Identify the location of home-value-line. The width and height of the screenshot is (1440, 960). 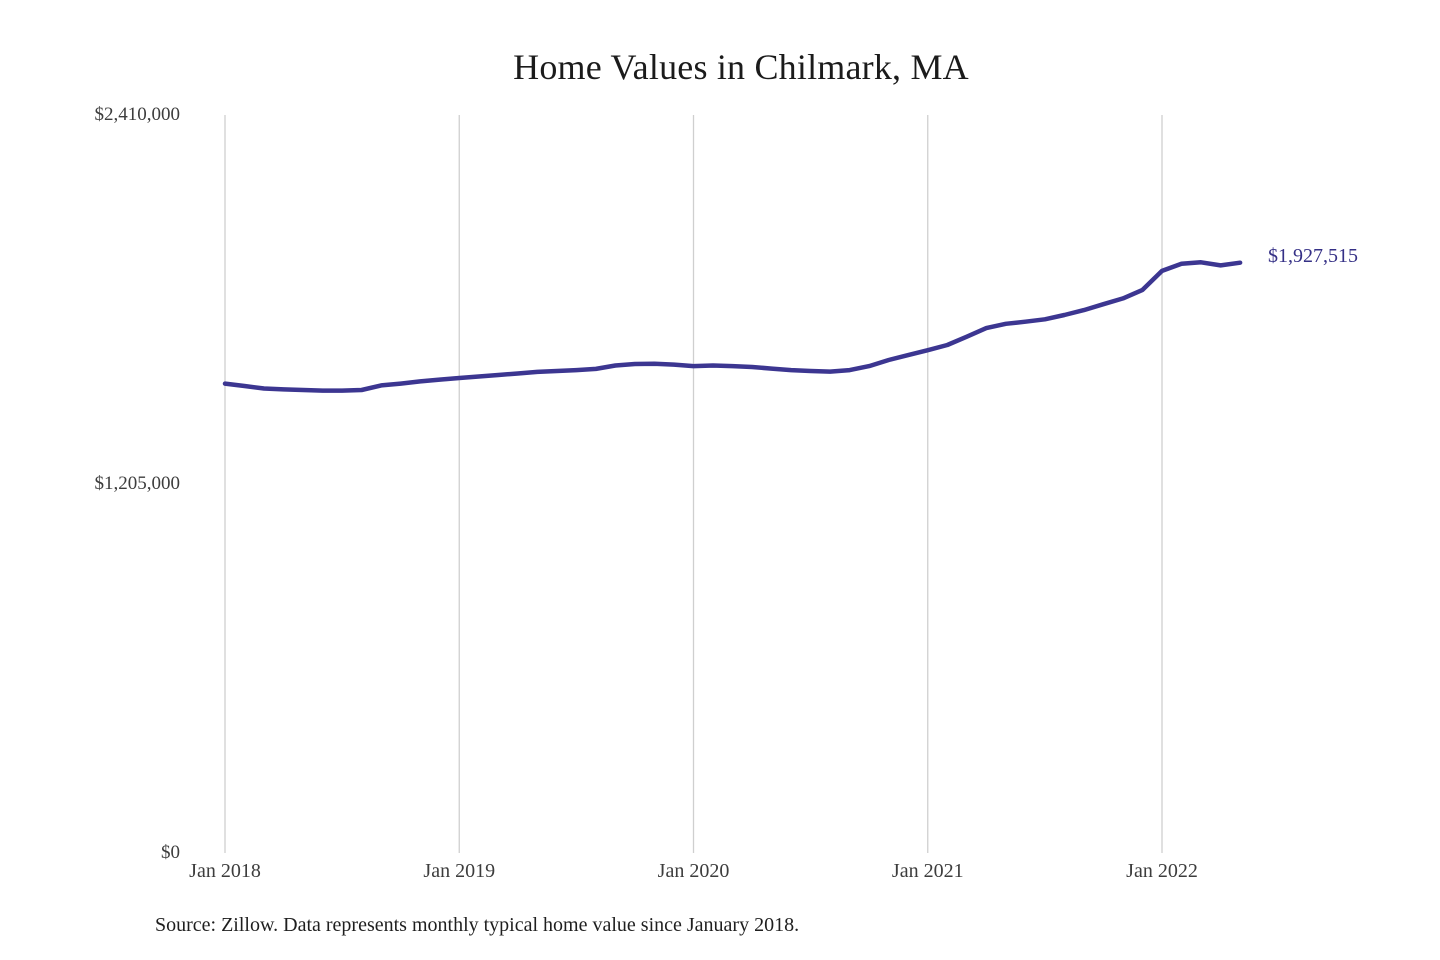
(732, 326).